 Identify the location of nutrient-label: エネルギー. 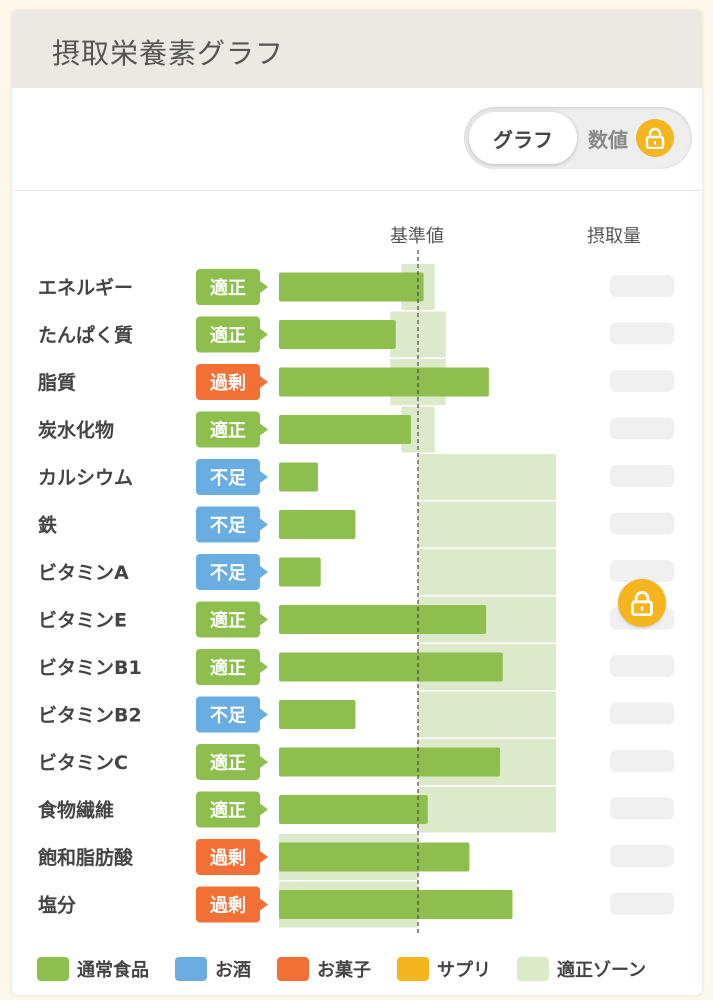
(85, 288).